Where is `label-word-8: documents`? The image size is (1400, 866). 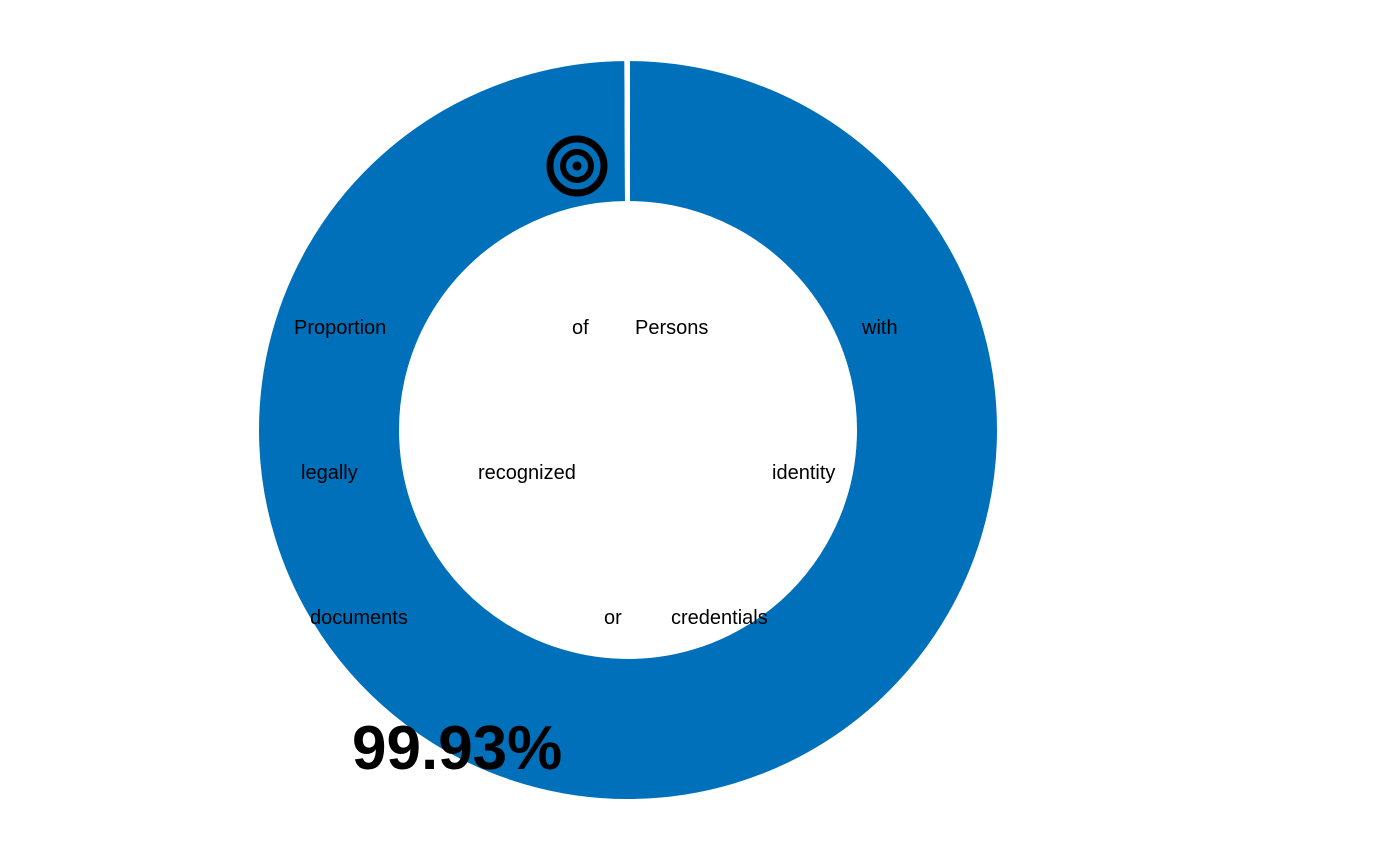
label-word-8: documents is located at coordinates (359, 618).